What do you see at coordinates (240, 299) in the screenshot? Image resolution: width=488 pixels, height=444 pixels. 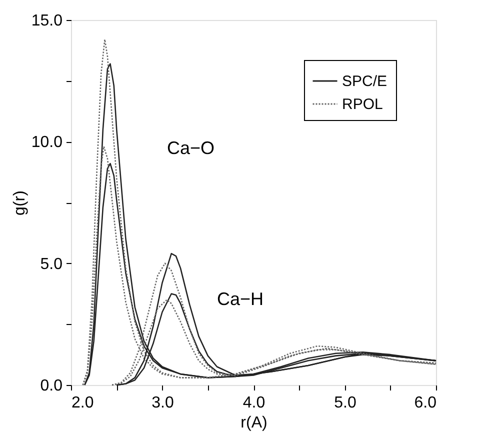 I see `annotation: Ca−H` at bounding box center [240, 299].